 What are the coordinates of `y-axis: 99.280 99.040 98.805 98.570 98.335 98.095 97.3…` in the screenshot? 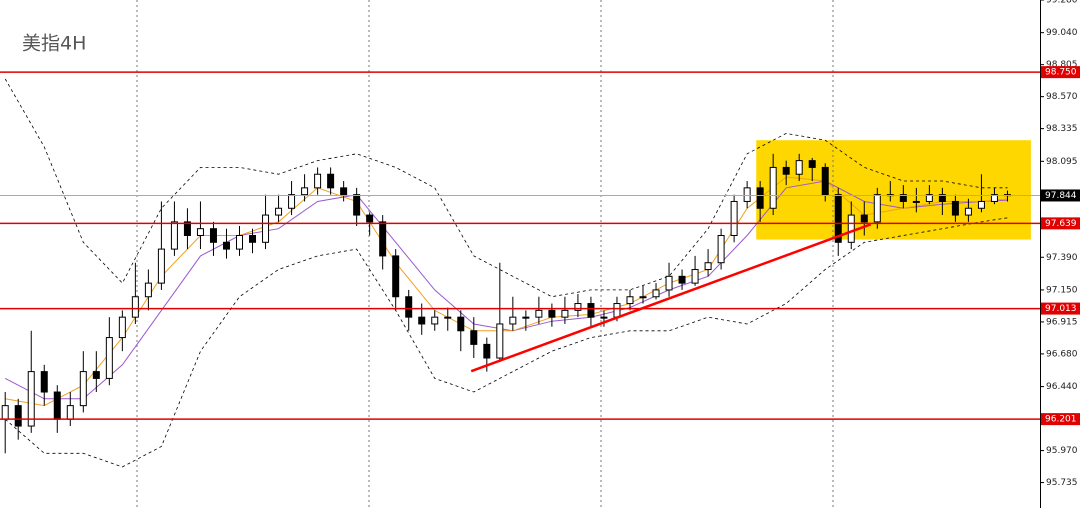 It's located at (1060, 244).